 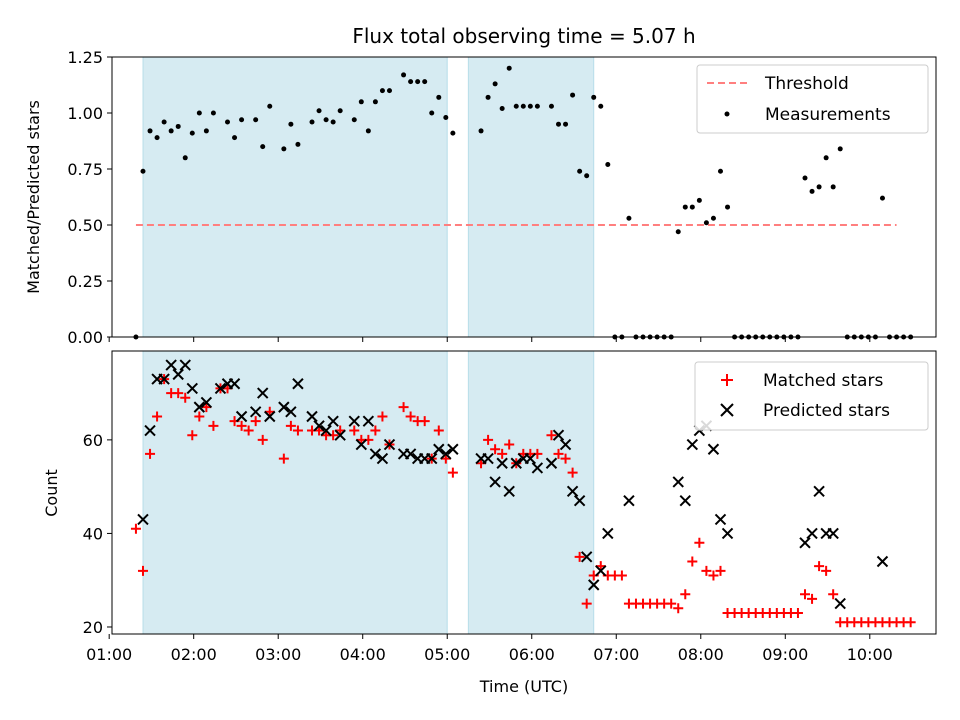 I want to click on bottom-xtick-label: 06:00, so click(x=532, y=654).